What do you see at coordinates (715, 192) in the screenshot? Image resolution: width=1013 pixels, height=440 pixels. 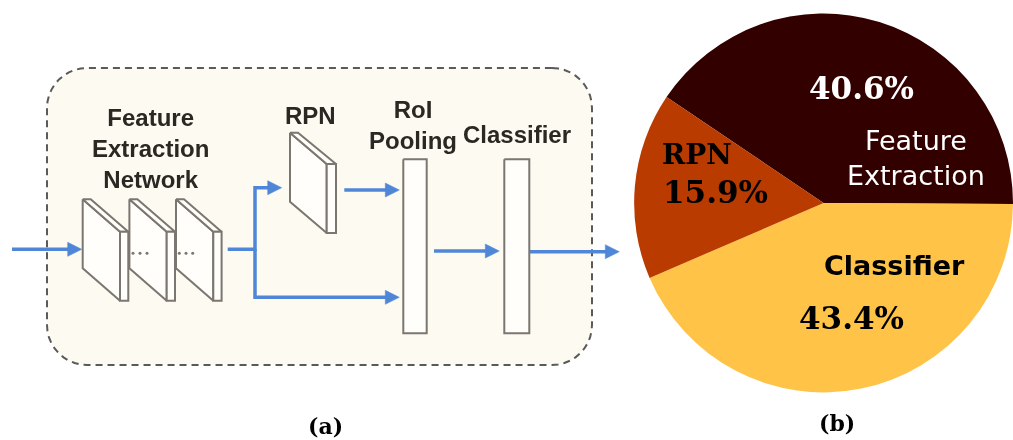 I see `data-label: 15.9%` at bounding box center [715, 192].